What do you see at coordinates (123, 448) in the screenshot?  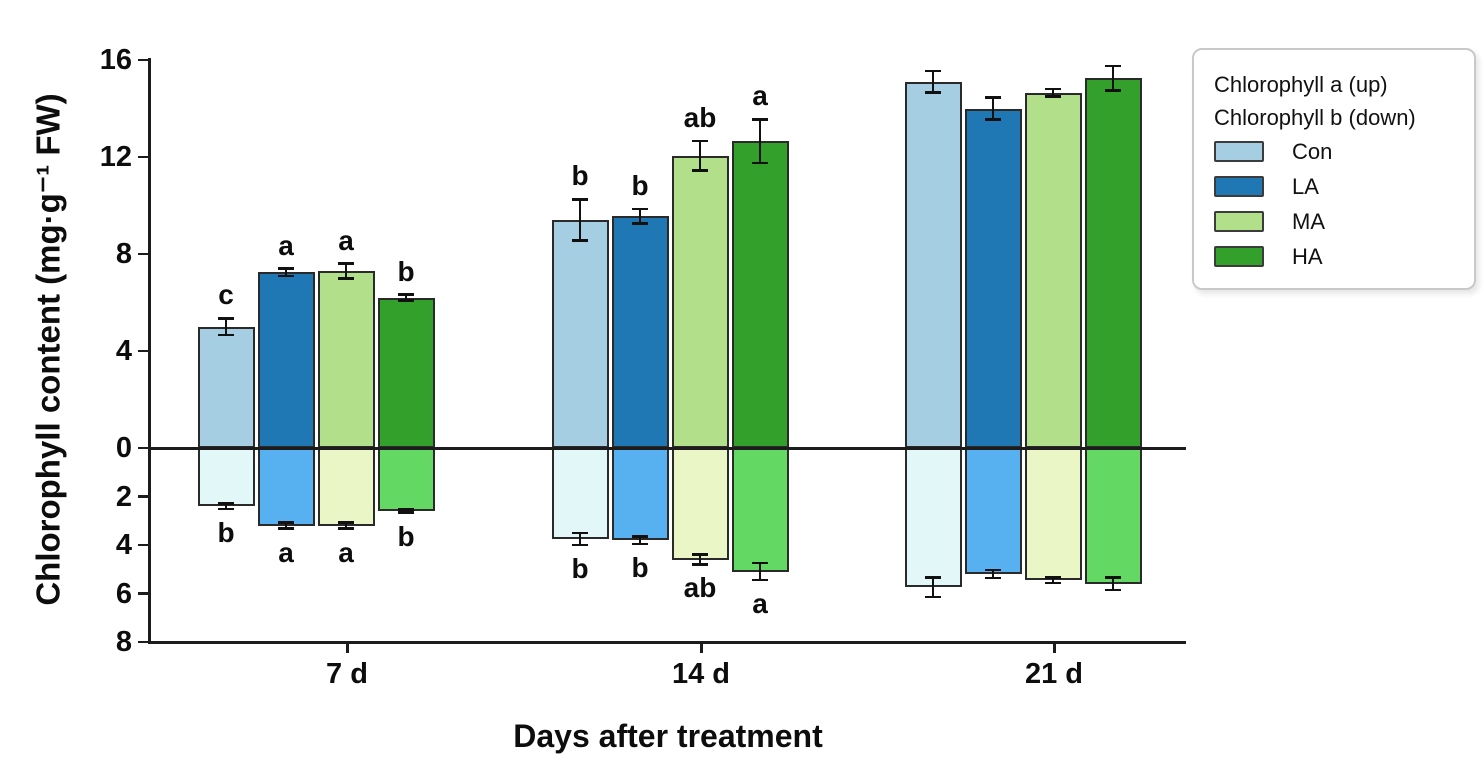 I see `y-tick-label-up-0: 0` at bounding box center [123, 448].